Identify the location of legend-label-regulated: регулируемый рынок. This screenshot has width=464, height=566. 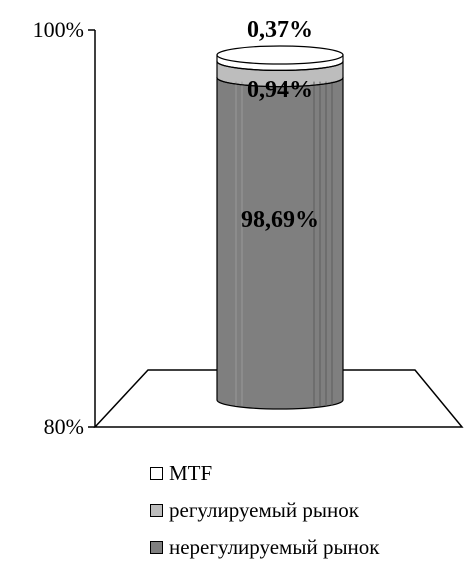
(264, 510).